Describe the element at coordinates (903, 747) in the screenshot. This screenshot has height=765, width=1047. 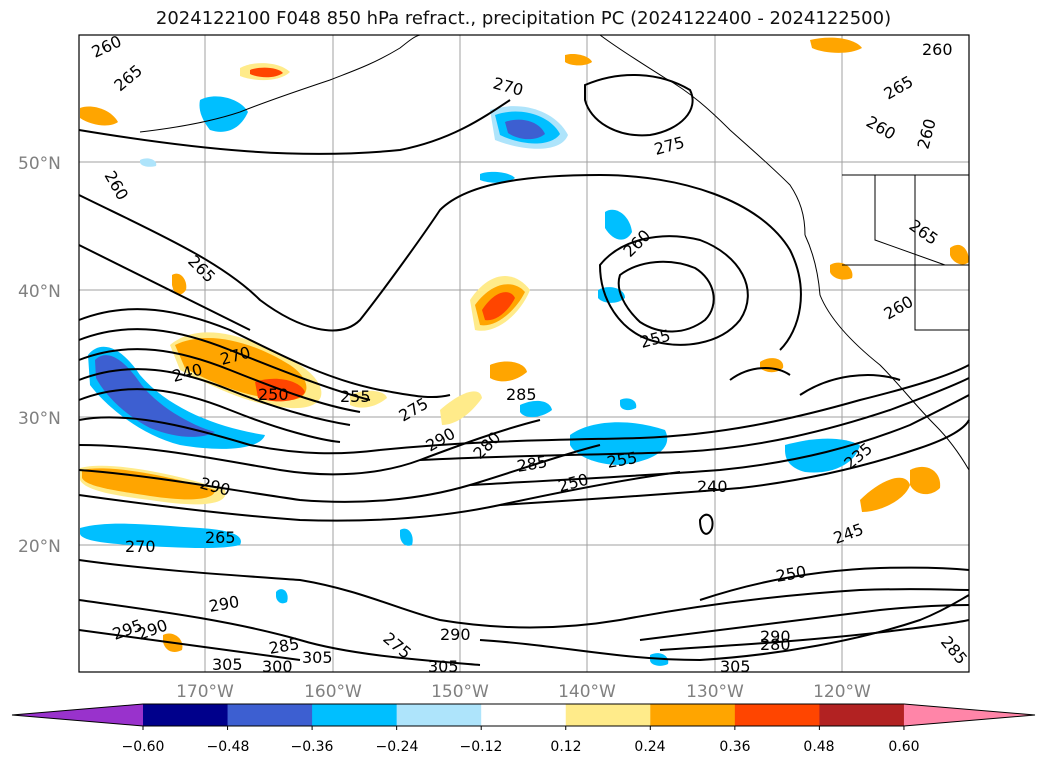
I see `colorbar-tick-label: 0.60` at that location.